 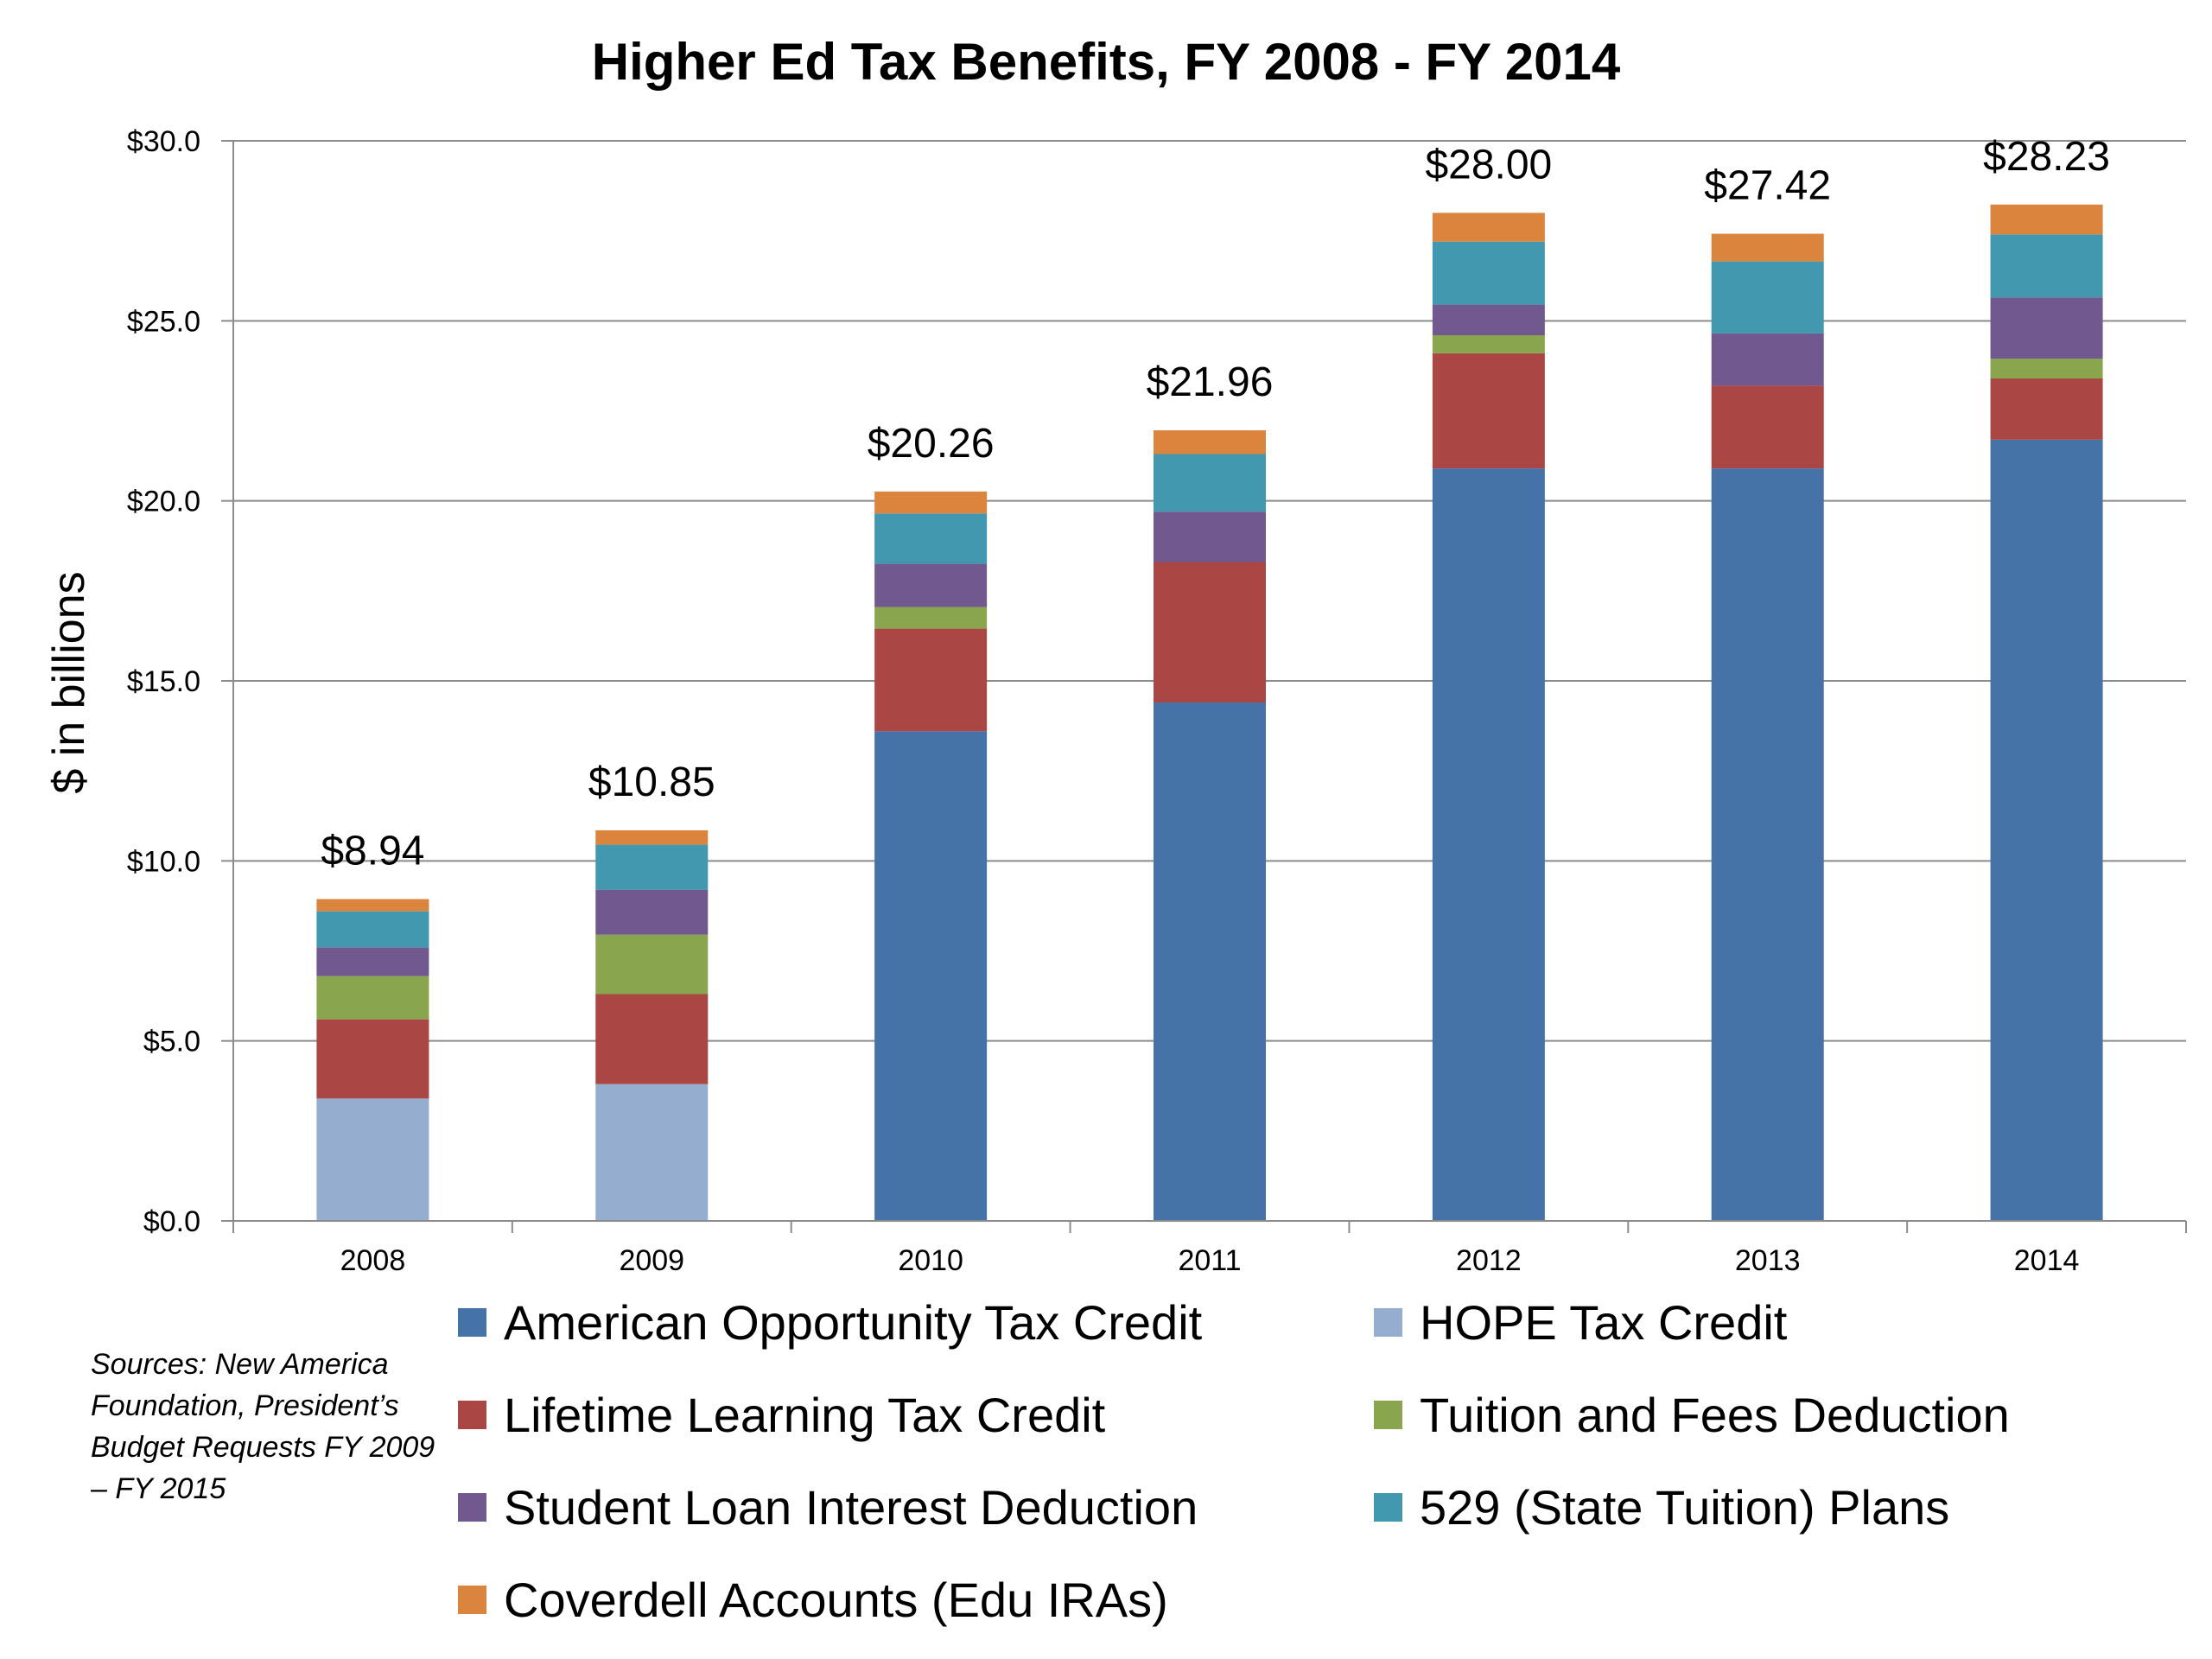 What do you see at coordinates (171, 1221) in the screenshot?
I see `y-tick-label: $0.0` at bounding box center [171, 1221].